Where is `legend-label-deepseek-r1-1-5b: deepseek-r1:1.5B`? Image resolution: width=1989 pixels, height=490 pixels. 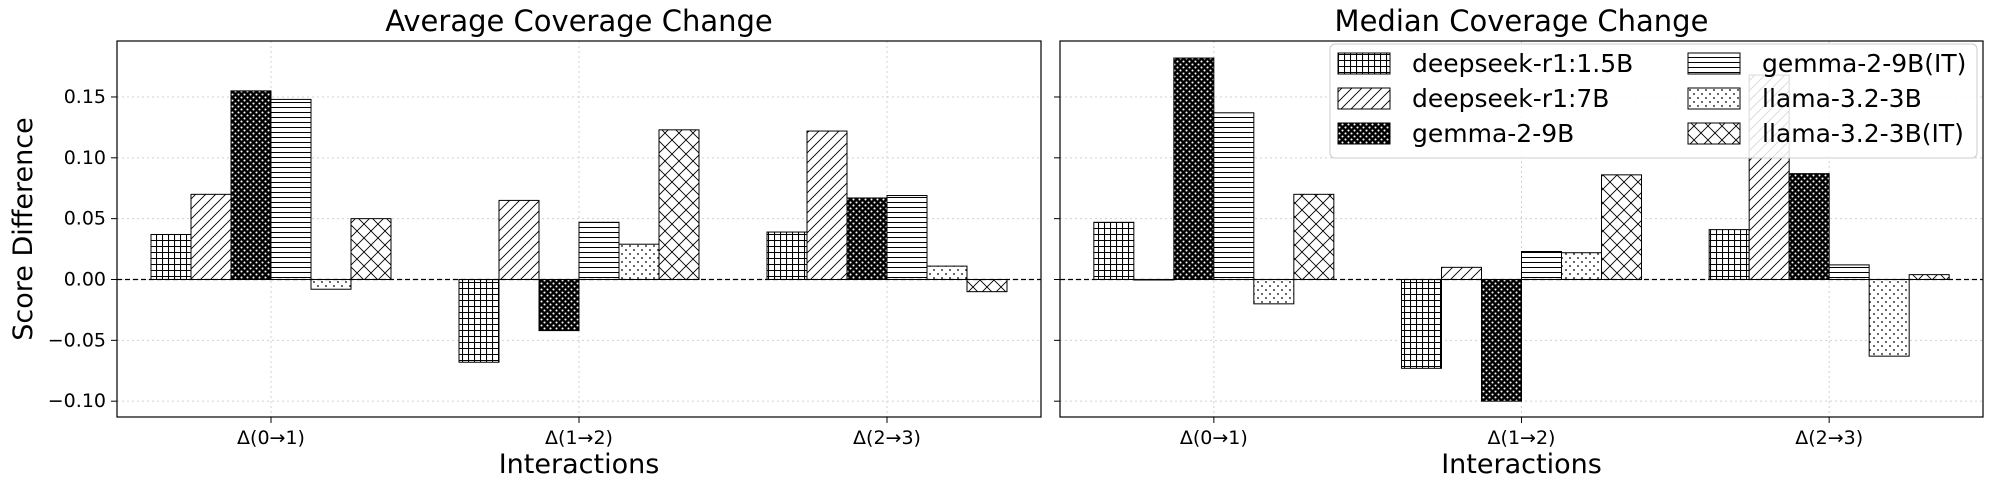 legend-label-deepseek-r1-1-5b: deepseek-r1:1.5B is located at coordinates (1522, 63).